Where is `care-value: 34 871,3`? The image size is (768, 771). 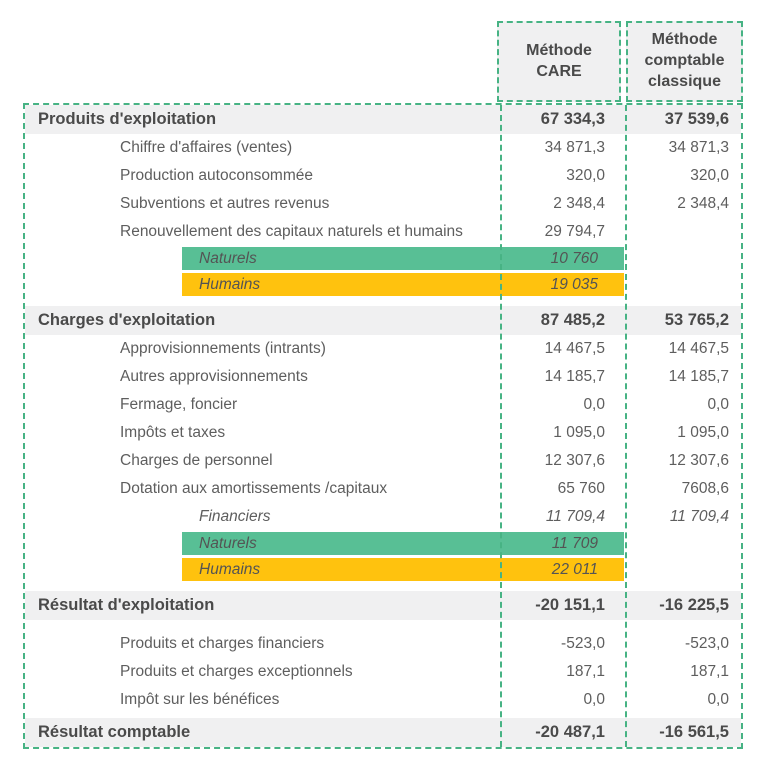
care-value: 34 871,3 is located at coordinates (574, 147).